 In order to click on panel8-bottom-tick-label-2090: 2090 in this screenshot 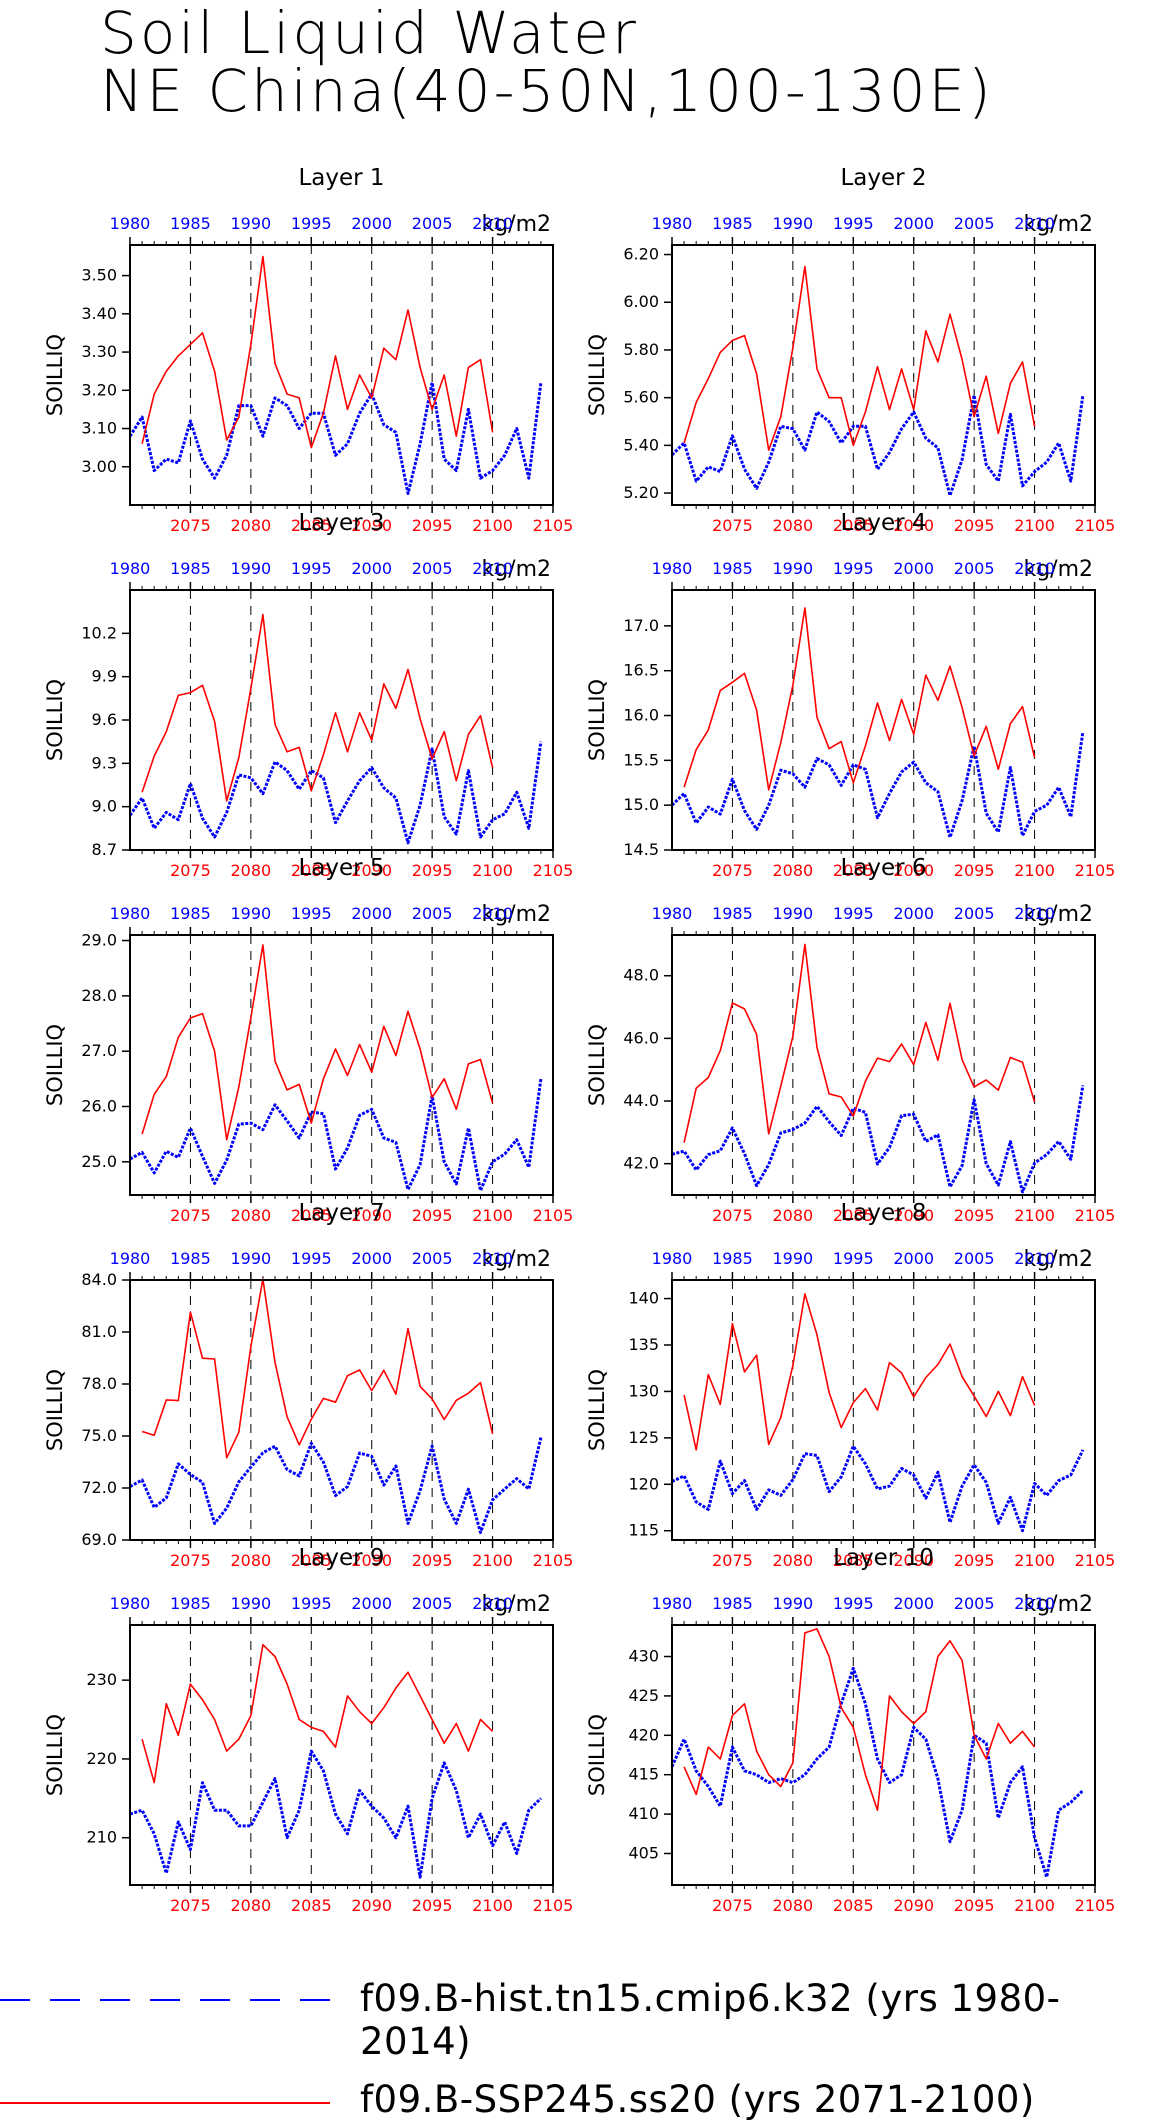, I will do `click(913, 1560)`.